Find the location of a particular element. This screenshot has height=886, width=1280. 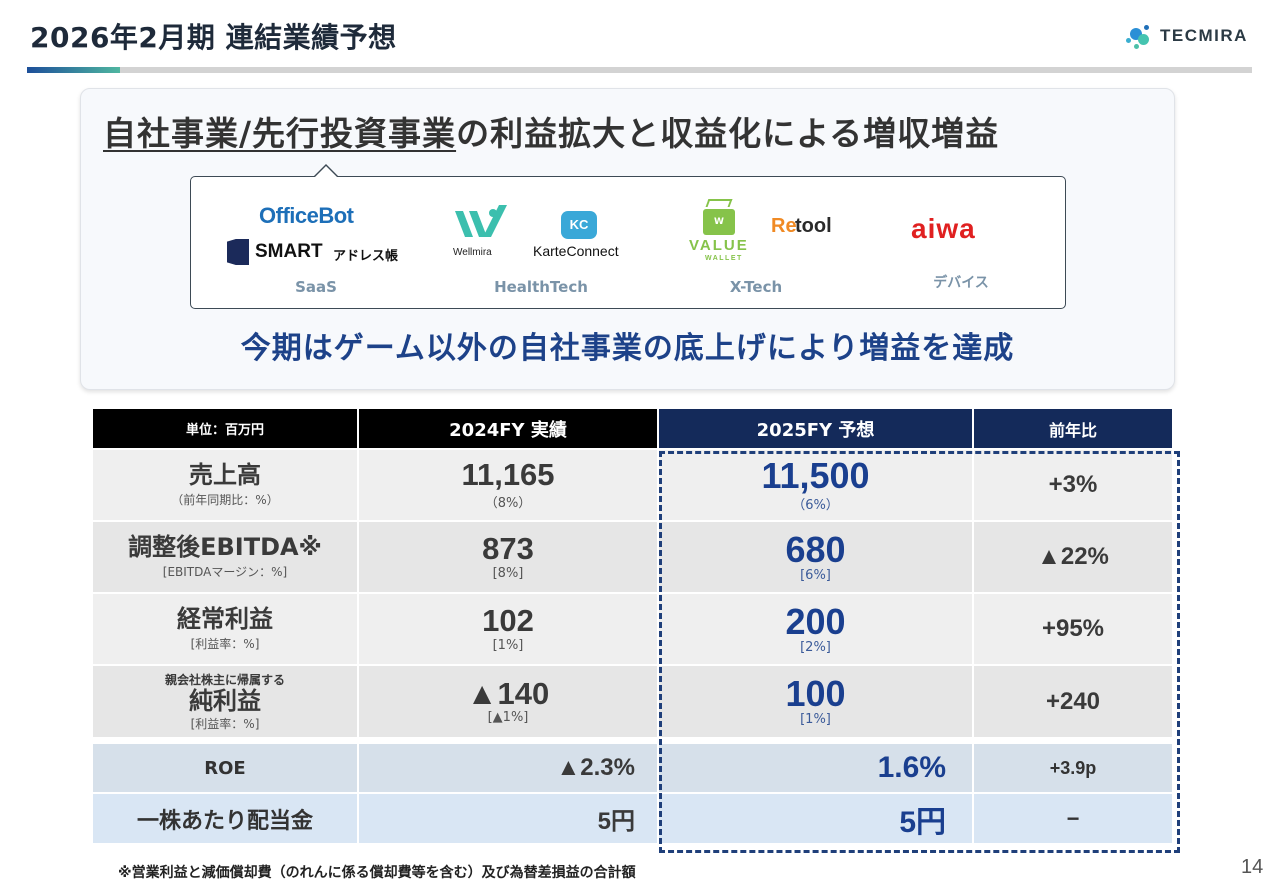

karteconnect-logo-text: KarteConnect is located at coordinates (576, 251).